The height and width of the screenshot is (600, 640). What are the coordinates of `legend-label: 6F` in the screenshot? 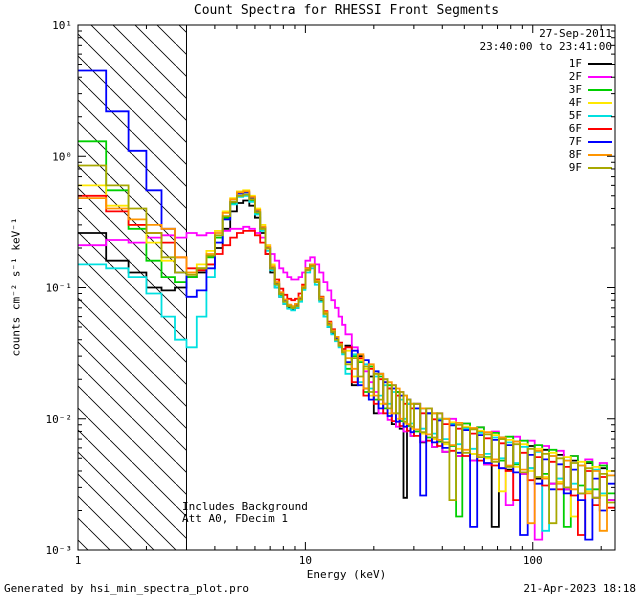 It's located at (575, 128).